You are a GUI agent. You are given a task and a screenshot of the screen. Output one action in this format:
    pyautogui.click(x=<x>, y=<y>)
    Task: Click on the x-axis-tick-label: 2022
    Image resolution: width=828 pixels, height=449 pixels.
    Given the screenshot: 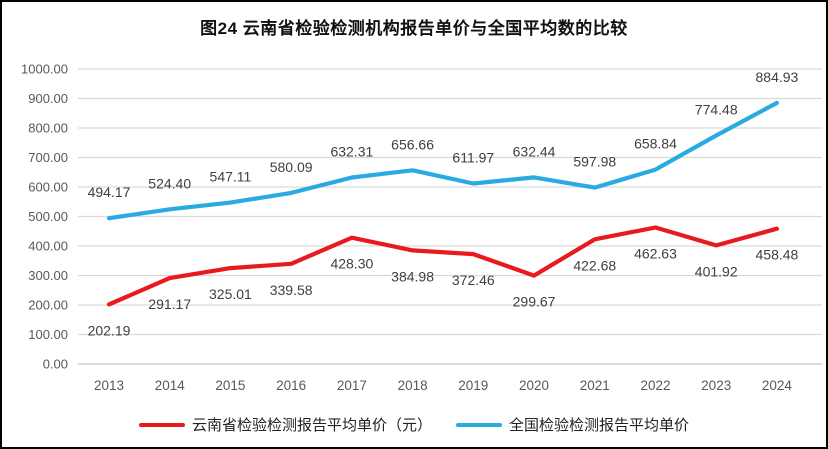 What is the action you would take?
    pyautogui.click(x=655, y=385)
    